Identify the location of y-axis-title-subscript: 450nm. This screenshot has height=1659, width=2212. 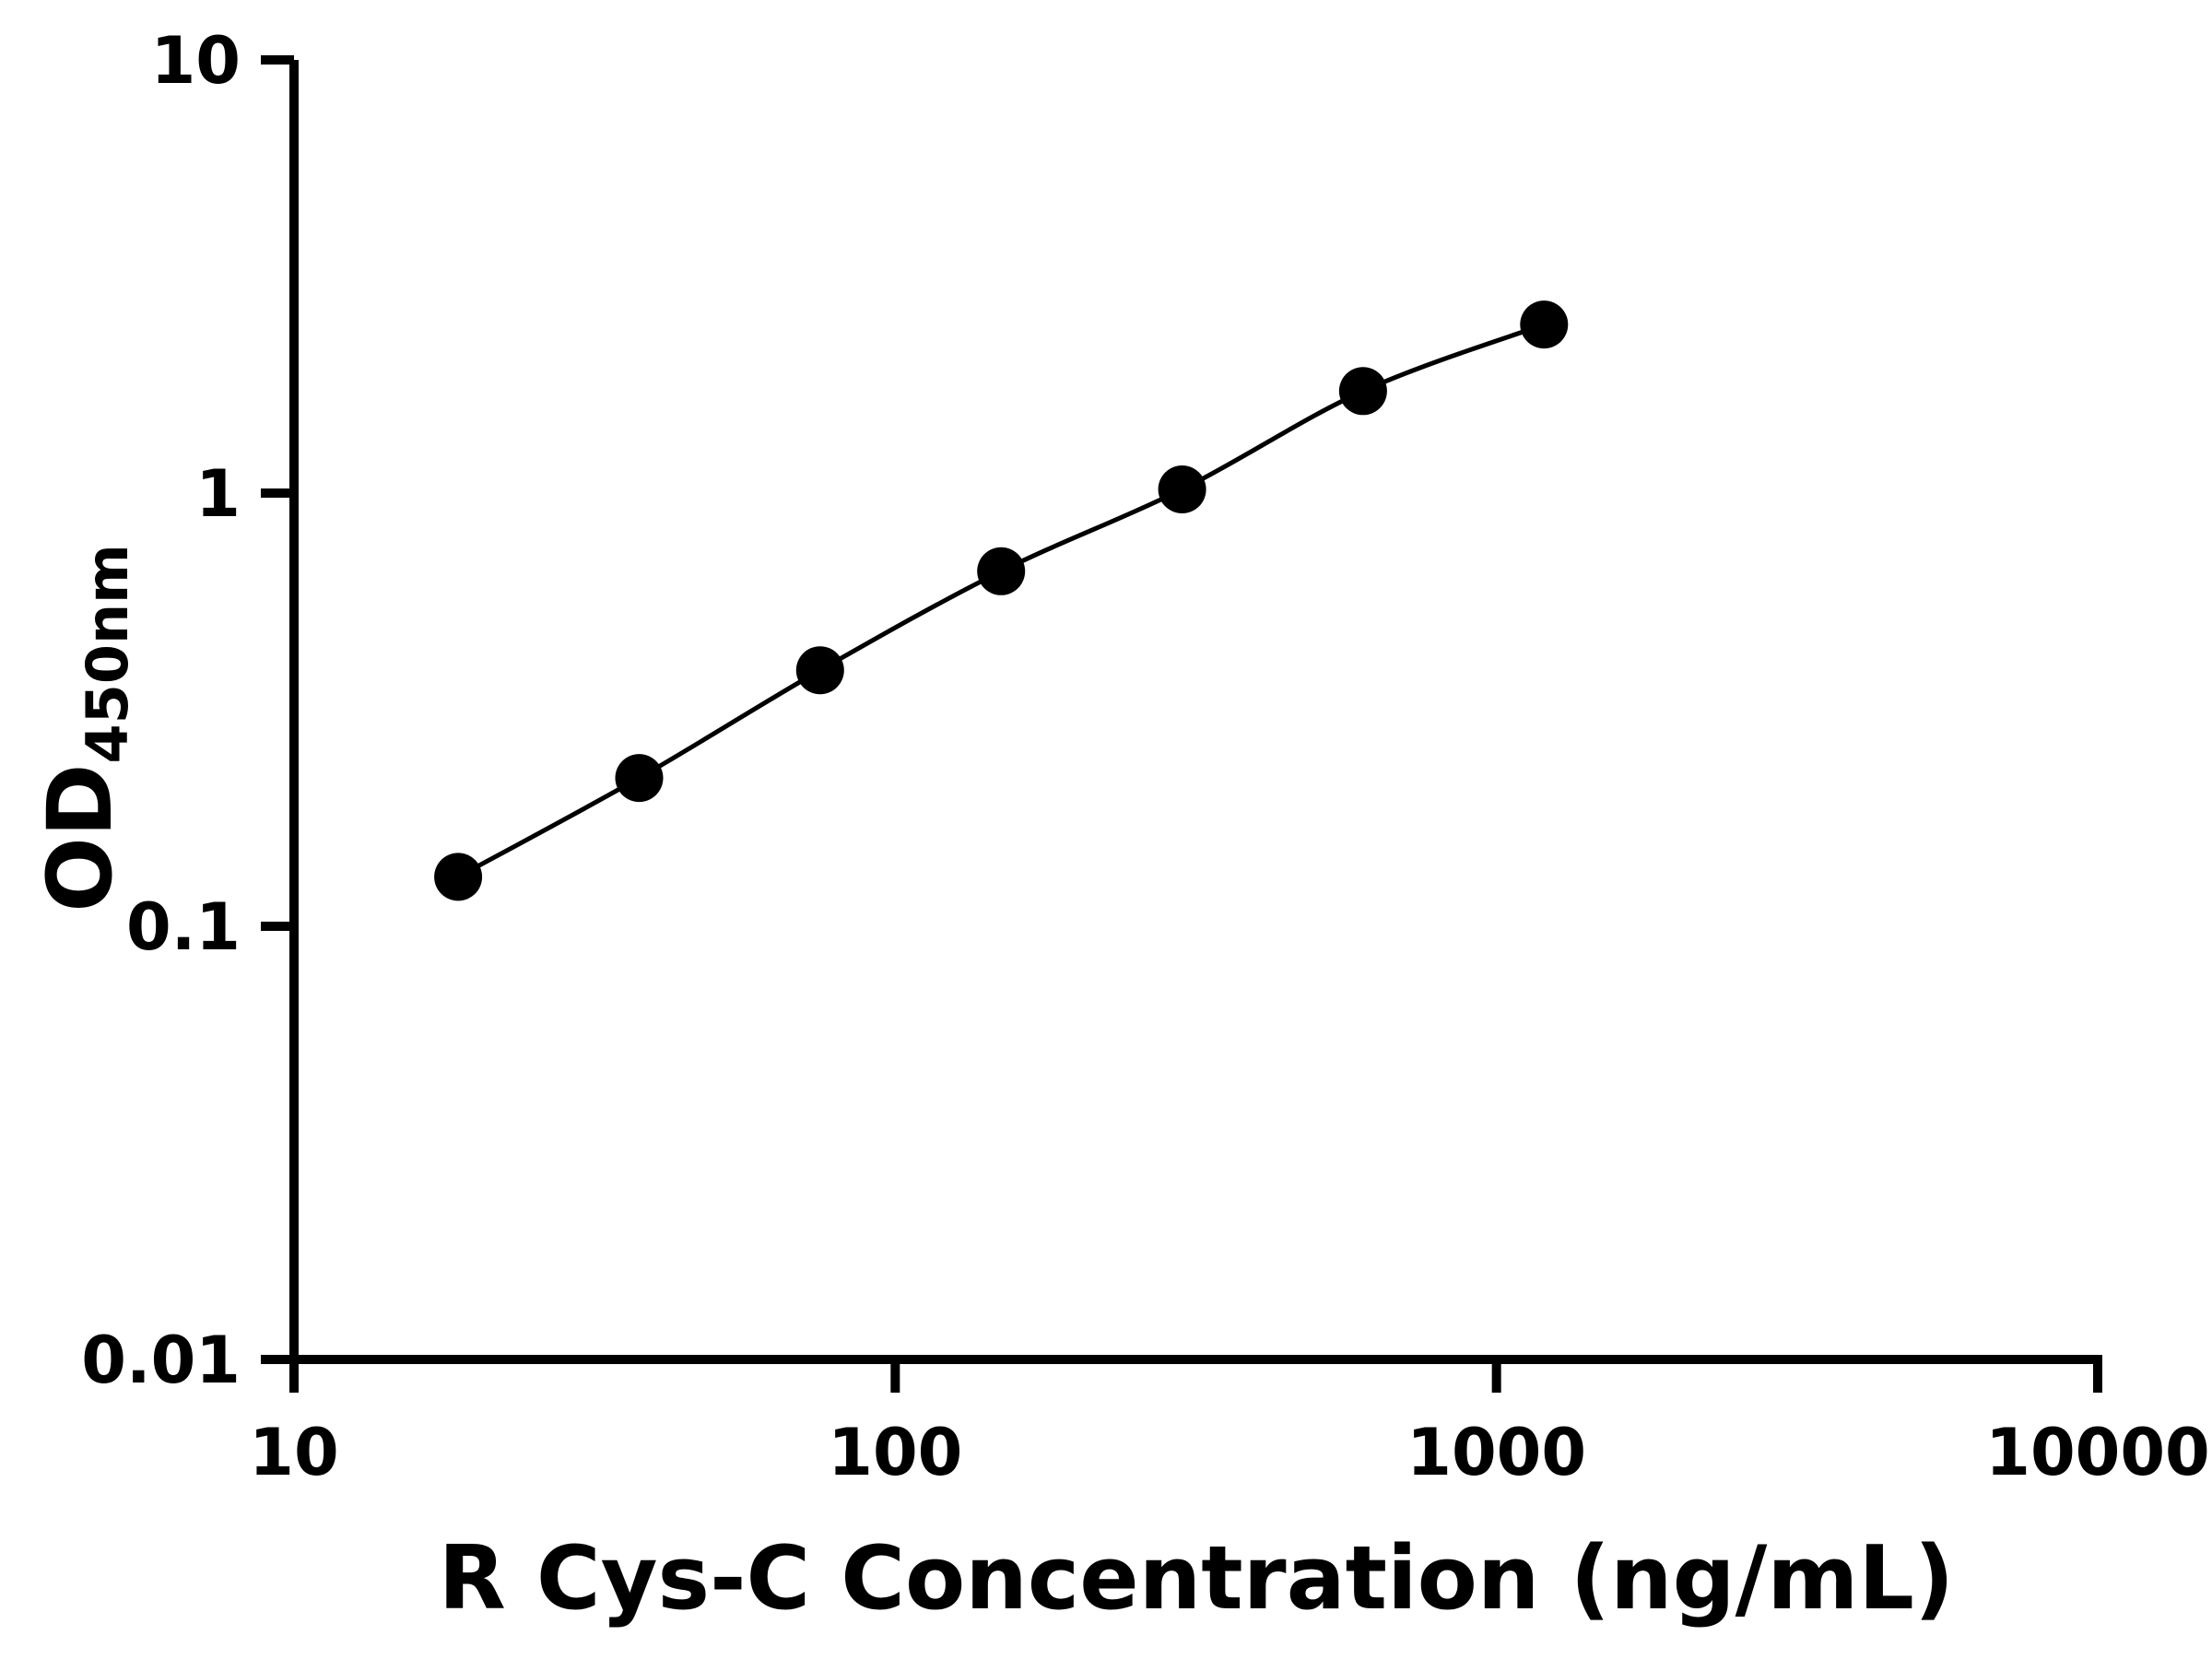
(107, 653).